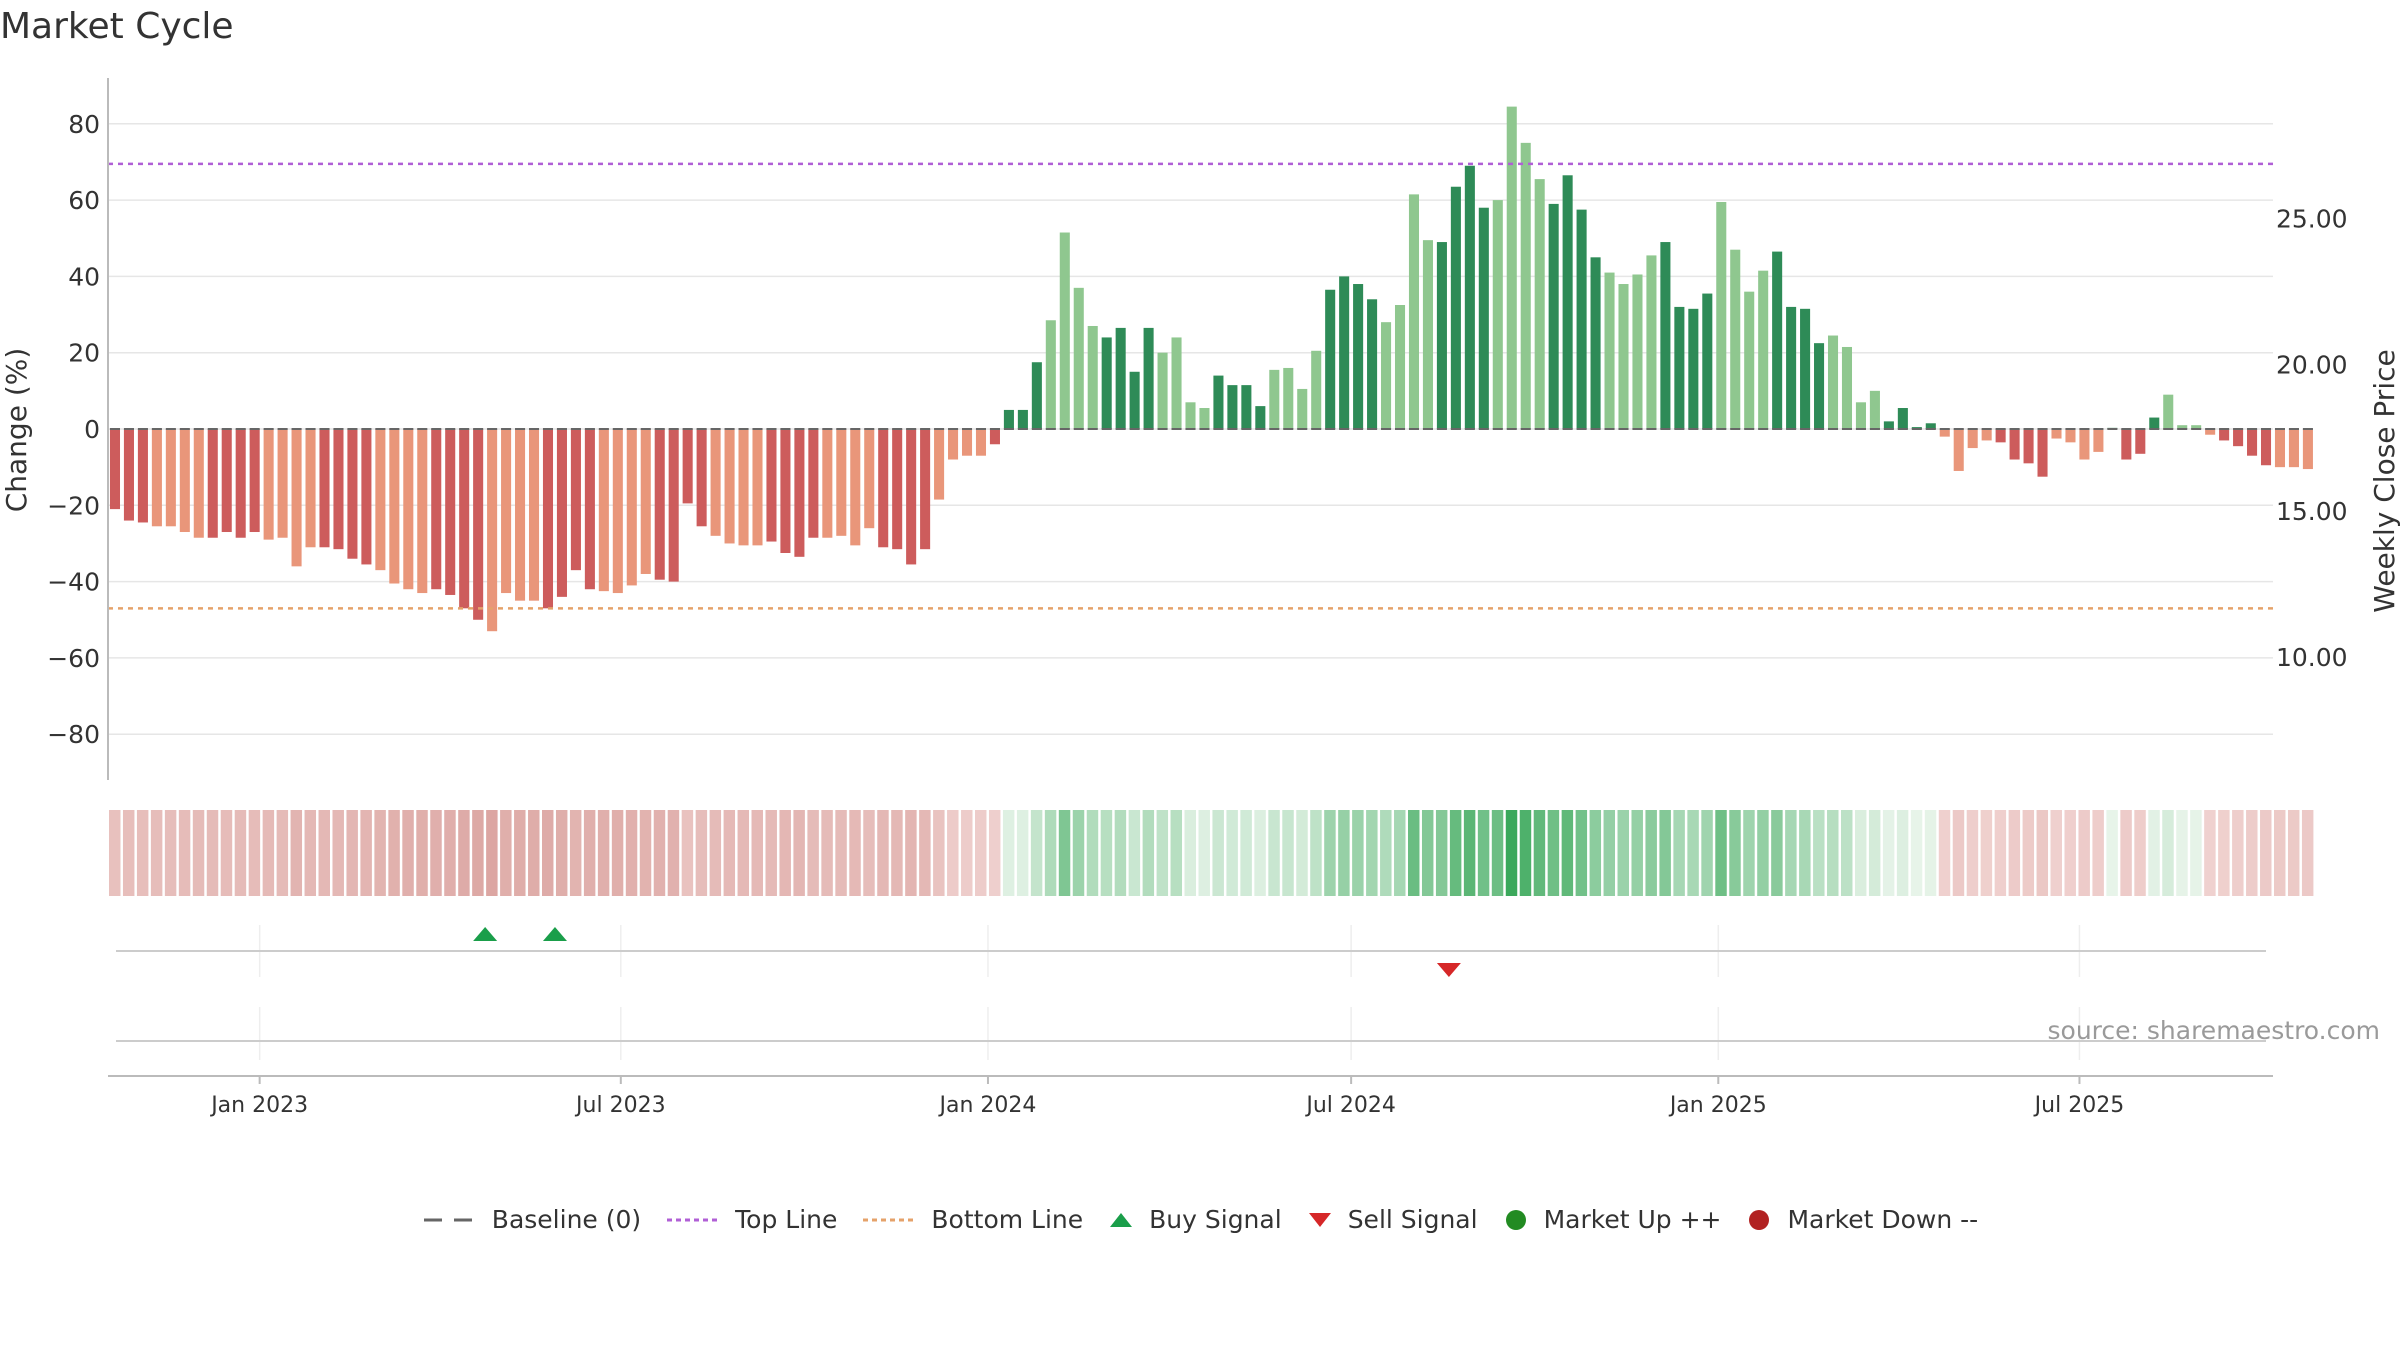 The image size is (2400, 1350). Describe the element at coordinates (2312, 657) in the screenshot. I see `y2-tick-label: 10.00` at that location.